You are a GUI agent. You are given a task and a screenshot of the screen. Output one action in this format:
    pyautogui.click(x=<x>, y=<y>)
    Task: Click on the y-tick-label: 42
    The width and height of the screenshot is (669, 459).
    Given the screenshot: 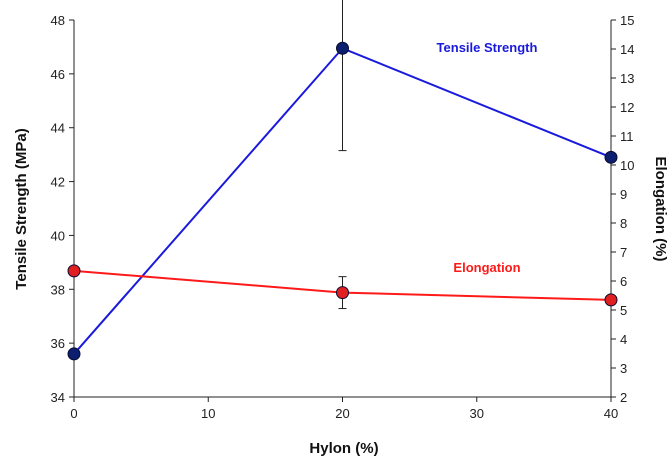 What is the action you would take?
    pyautogui.click(x=58, y=182)
    